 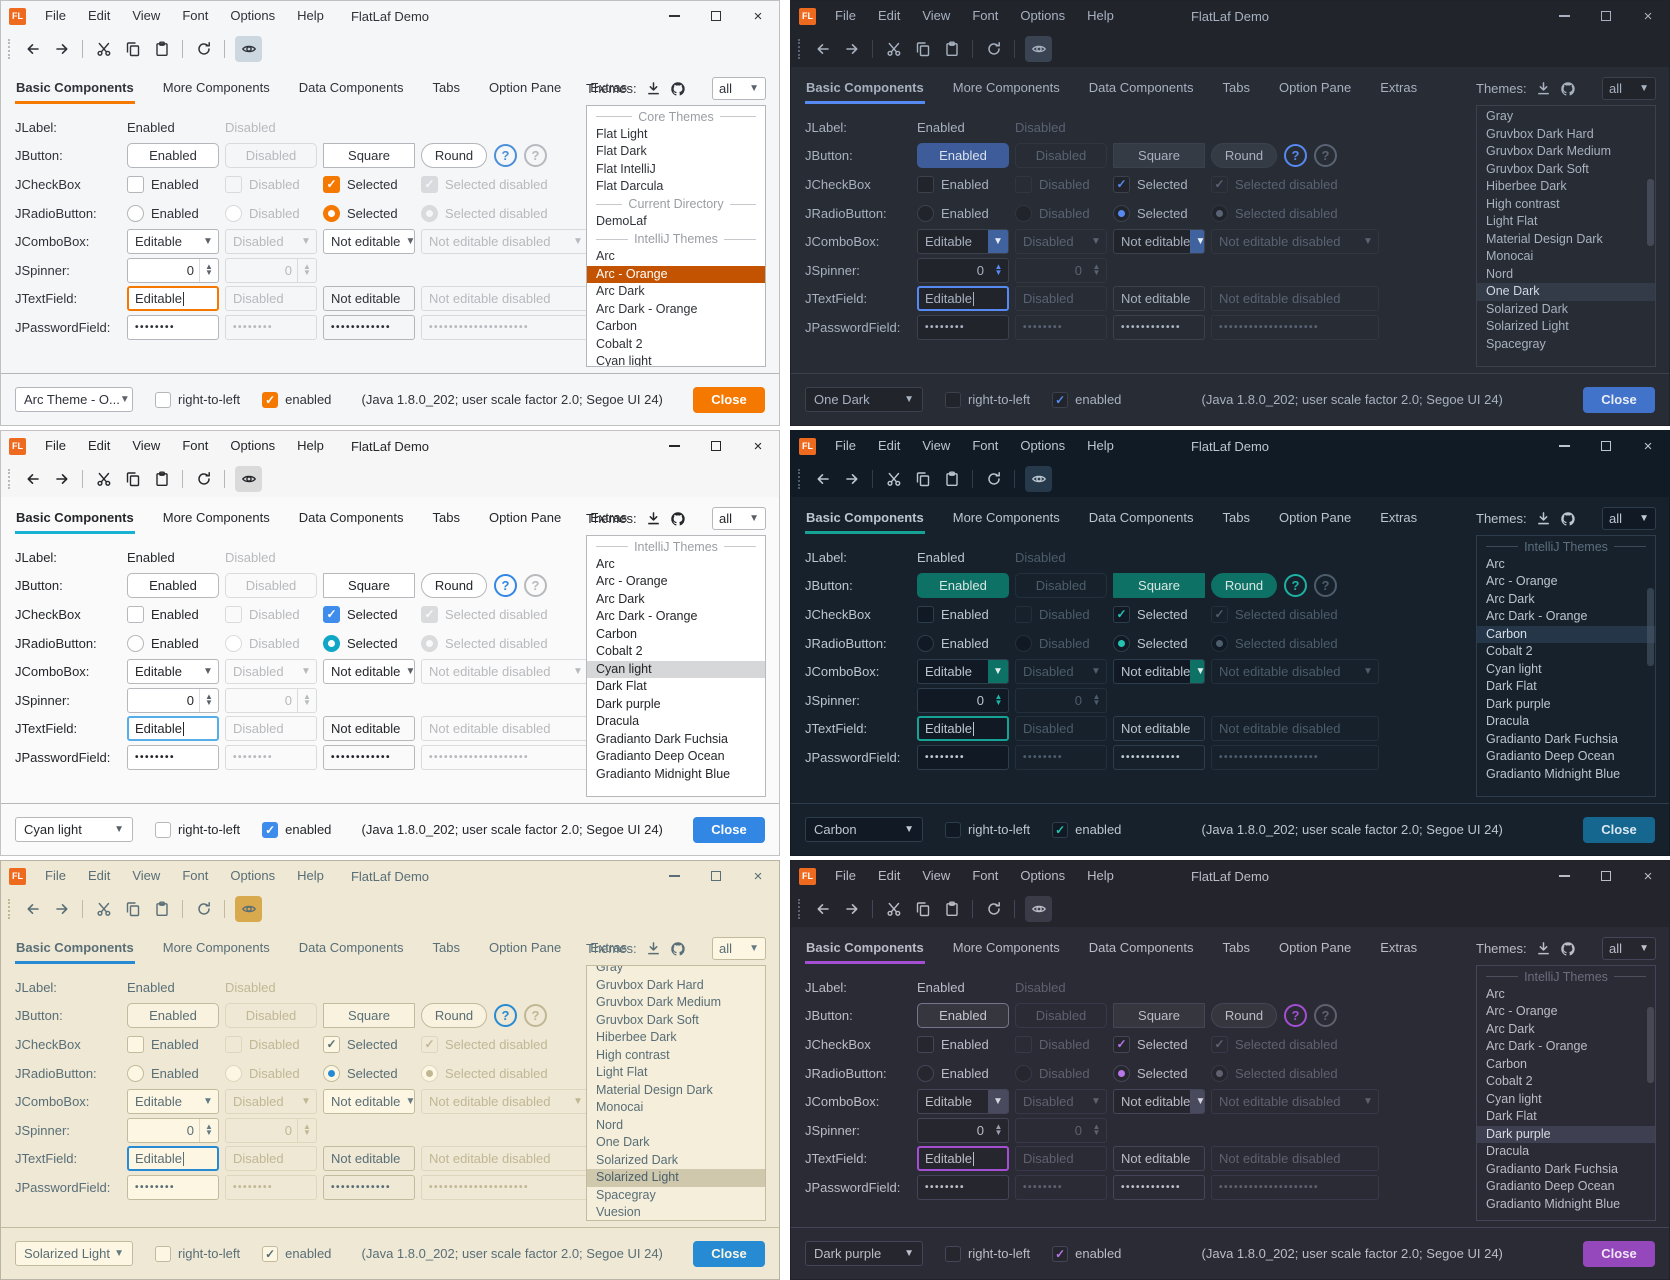 What do you see at coordinates (622, 133) in the screenshot?
I see `theme-list-item: Flat Light` at bounding box center [622, 133].